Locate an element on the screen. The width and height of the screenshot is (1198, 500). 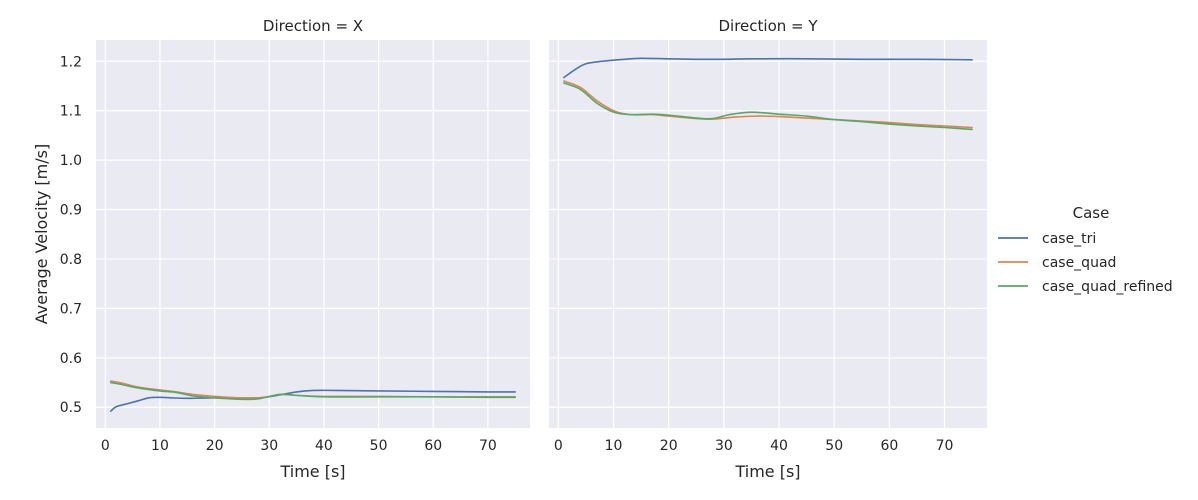
series-line-case-quad-refined-y is located at coordinates (768, 106).